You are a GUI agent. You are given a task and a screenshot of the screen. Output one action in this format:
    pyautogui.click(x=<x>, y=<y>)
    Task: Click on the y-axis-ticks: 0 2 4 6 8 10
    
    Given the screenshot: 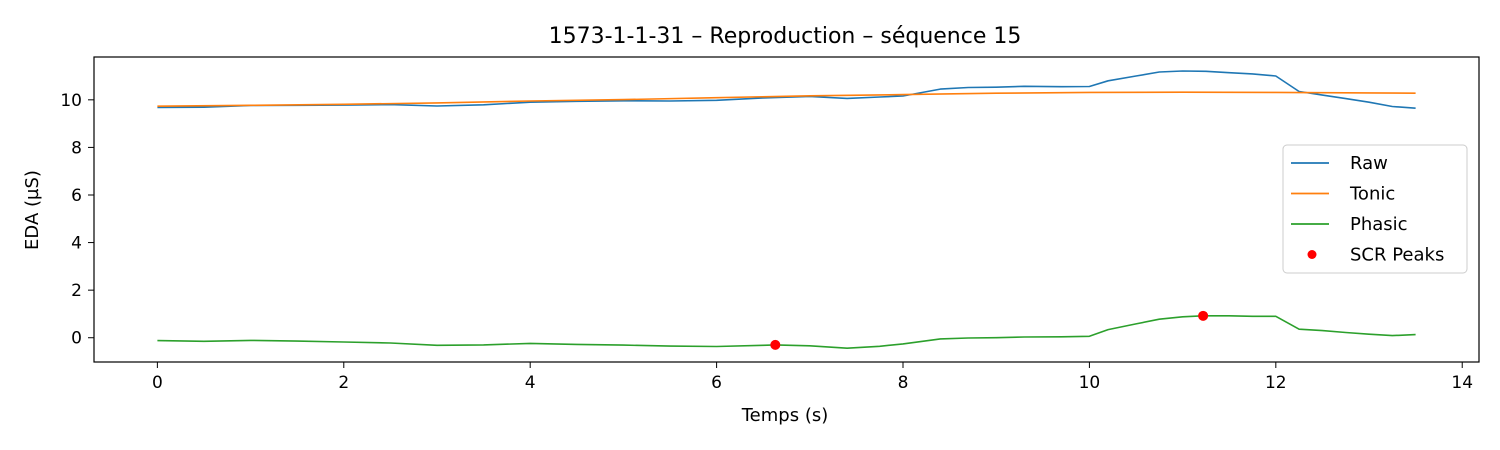 What is the action you would take?
    pyautogui.click(x=77, y=220)
    